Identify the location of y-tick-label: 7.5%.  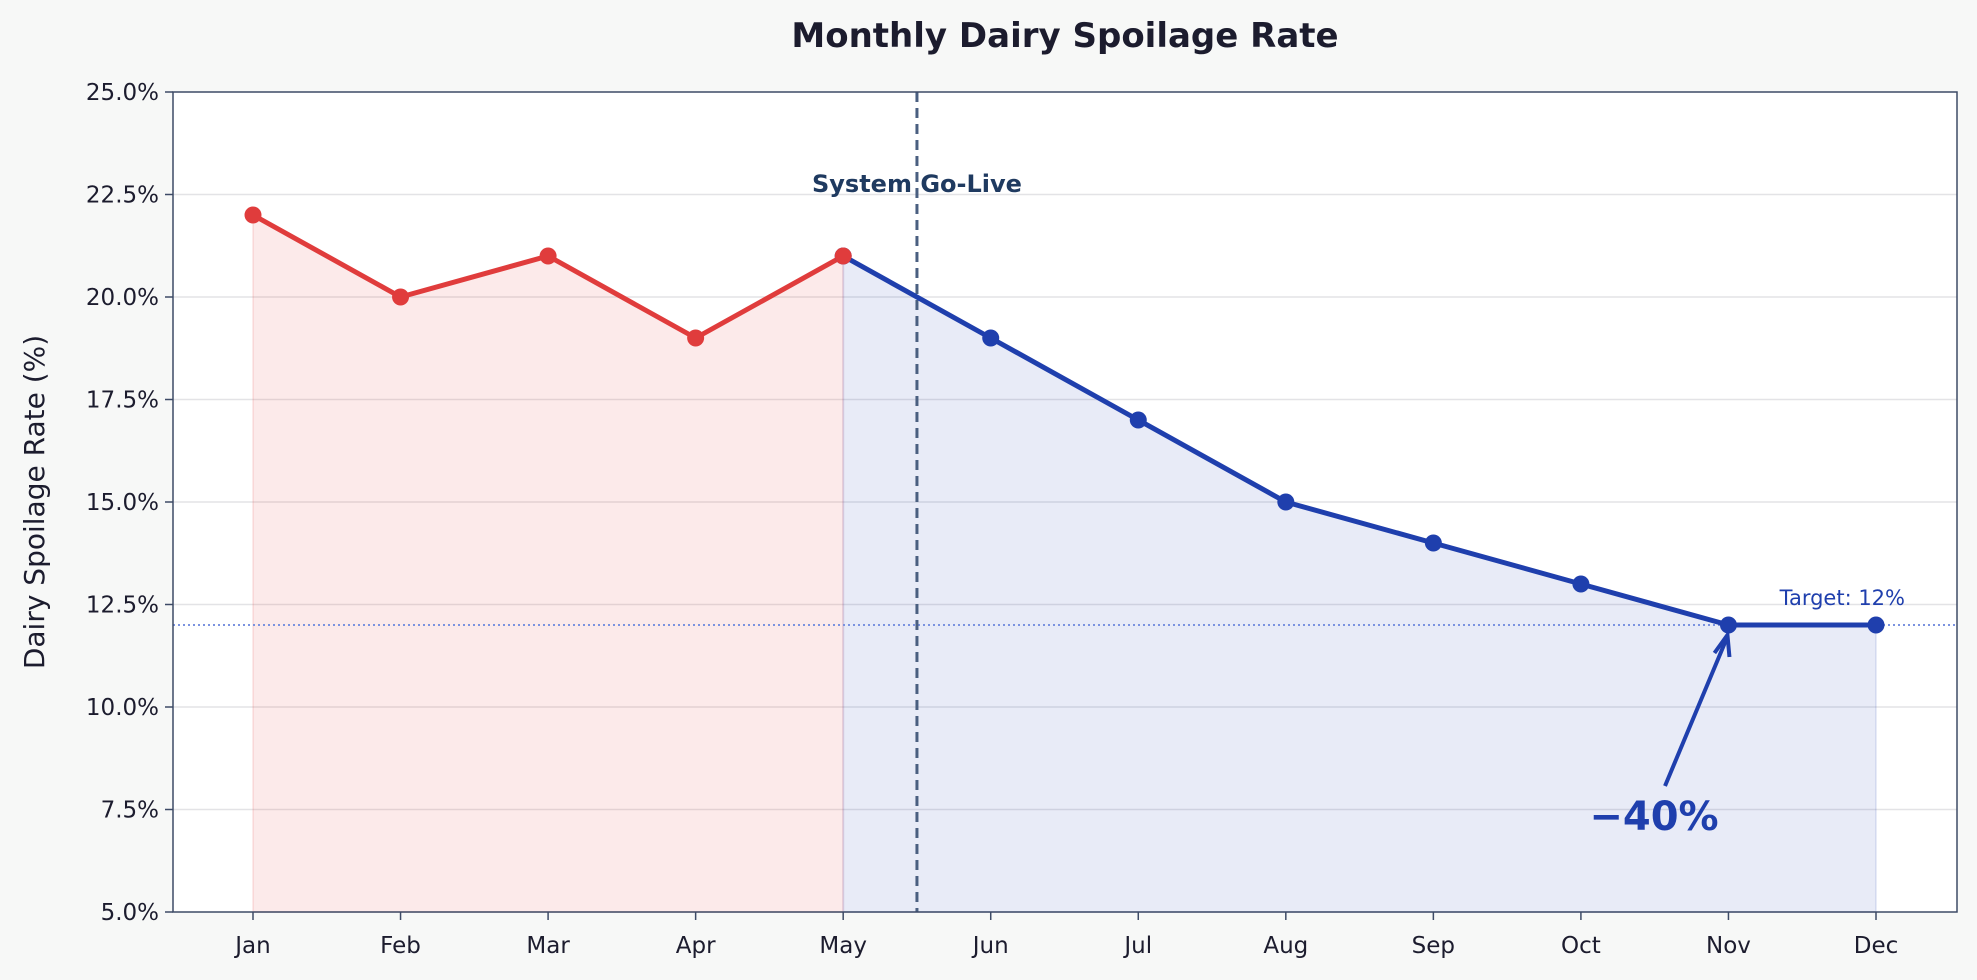
(130, 811).